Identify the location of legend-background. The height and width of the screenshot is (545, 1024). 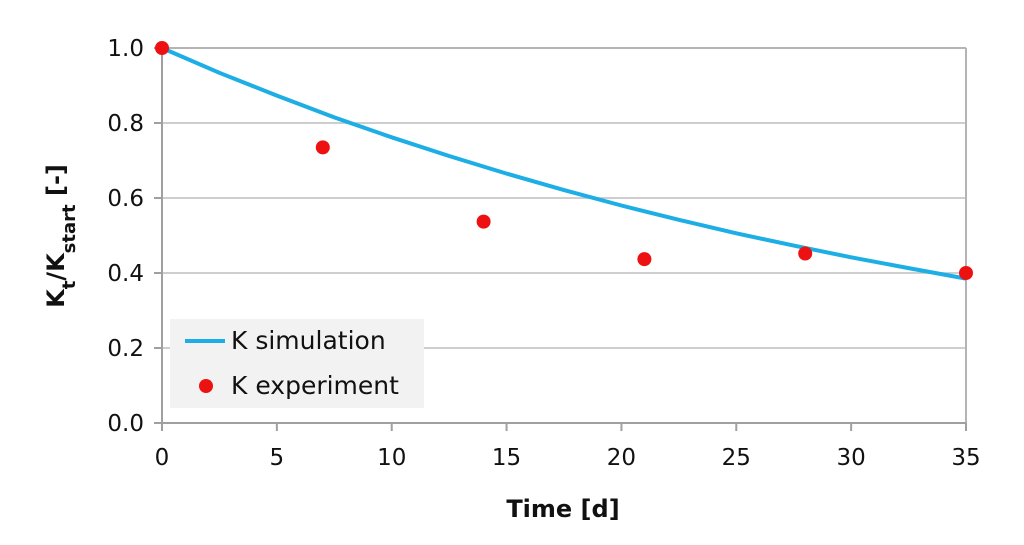
(297, 363).